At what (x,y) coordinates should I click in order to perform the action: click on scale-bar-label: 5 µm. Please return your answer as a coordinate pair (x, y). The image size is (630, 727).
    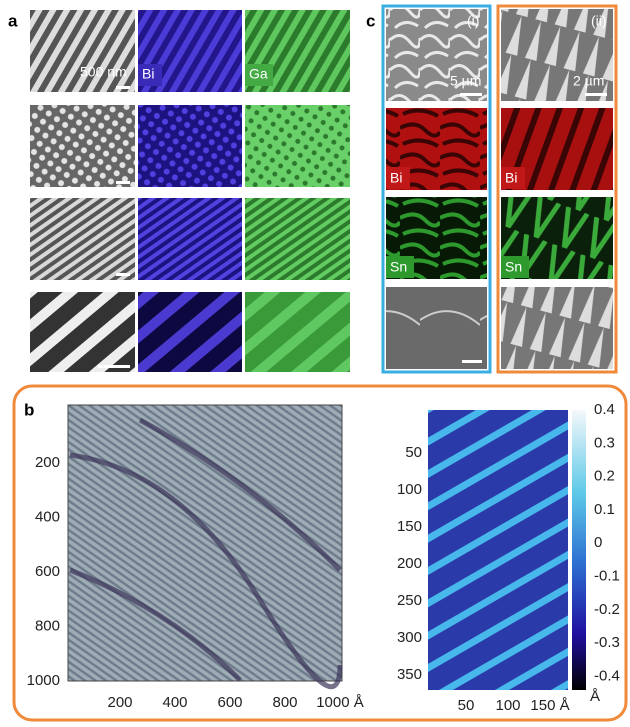
    Looking at the image, I should click on (465, 81).